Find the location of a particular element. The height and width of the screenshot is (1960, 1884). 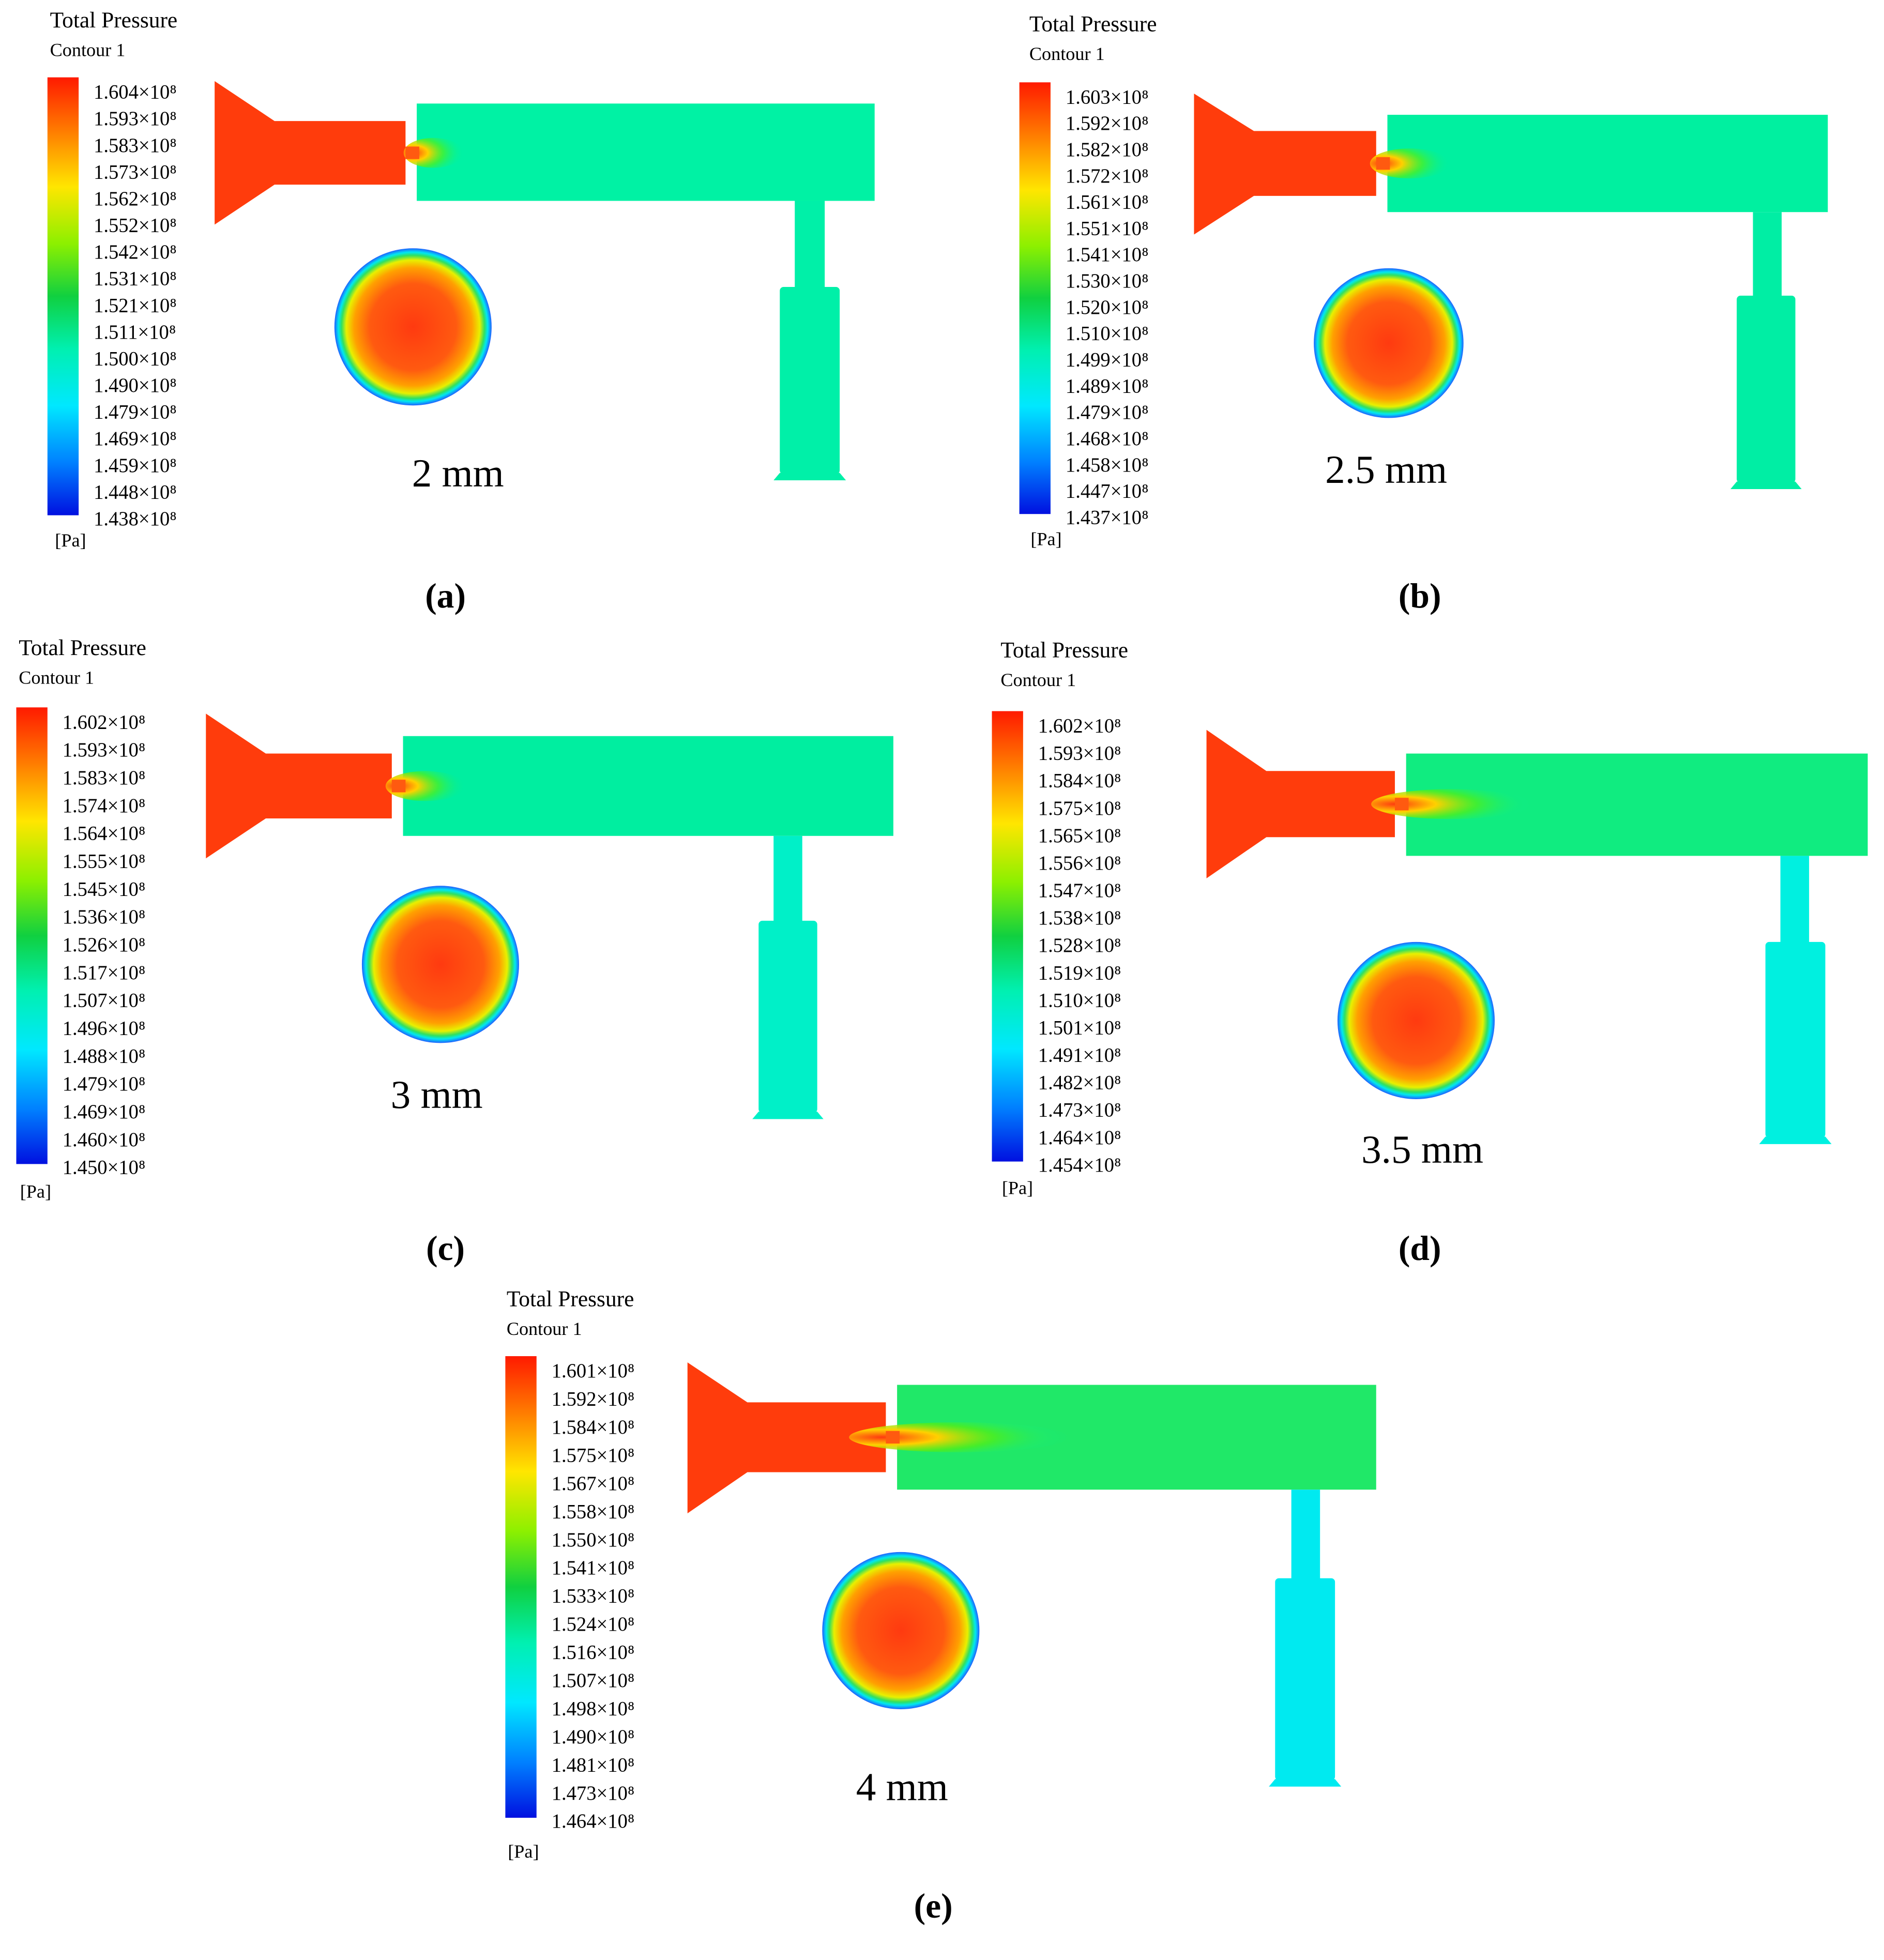

dimension-label: 2 mm is located at coordinates (458, 473).